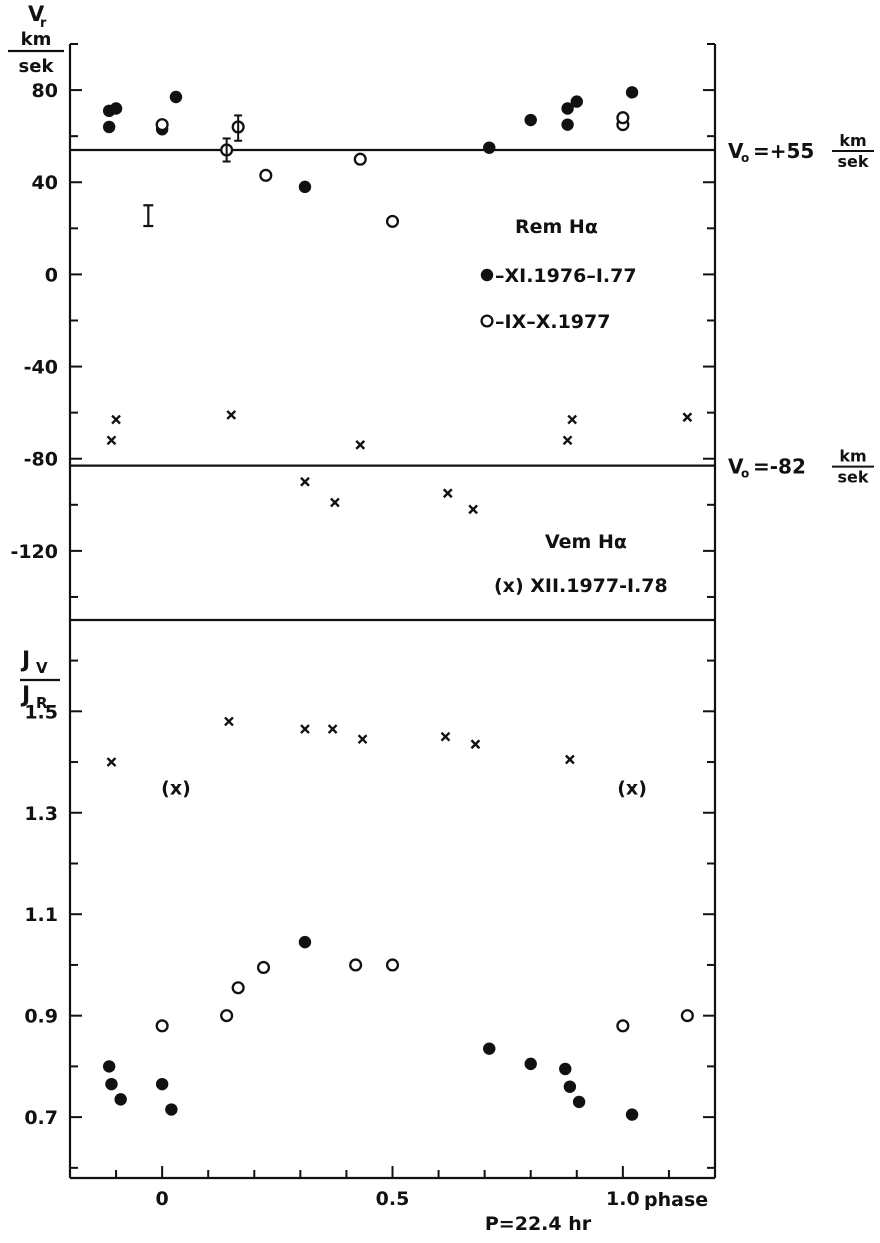 The width and height of the screenshot is (880, 1243). Describe the element at coordinates (552, 322) in the screenshot. I see `legend-text-open: –IX–X.1977` at that location.